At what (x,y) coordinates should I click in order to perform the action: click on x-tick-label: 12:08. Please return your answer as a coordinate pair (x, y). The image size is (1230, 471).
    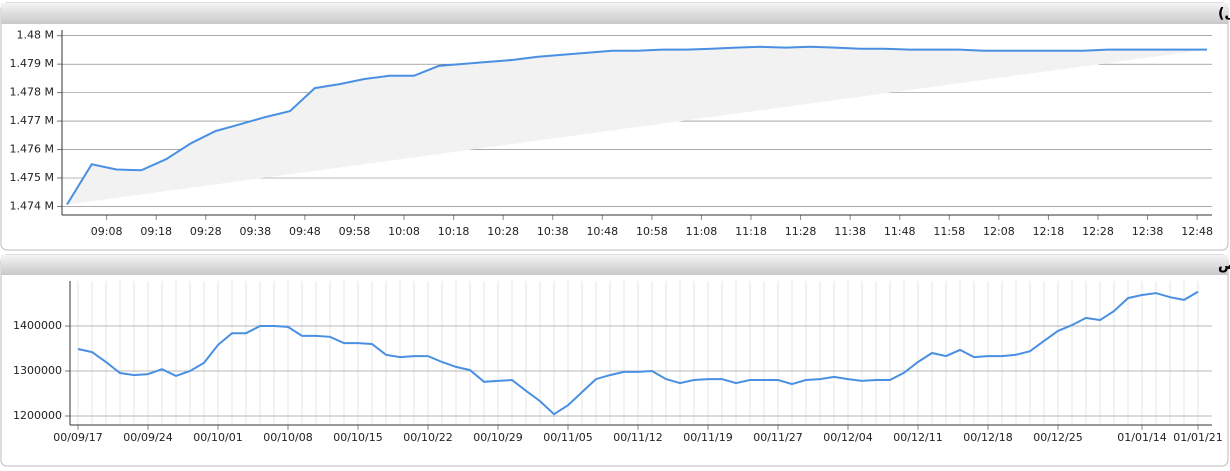
    Looking at the image, I should click on (999, 231).